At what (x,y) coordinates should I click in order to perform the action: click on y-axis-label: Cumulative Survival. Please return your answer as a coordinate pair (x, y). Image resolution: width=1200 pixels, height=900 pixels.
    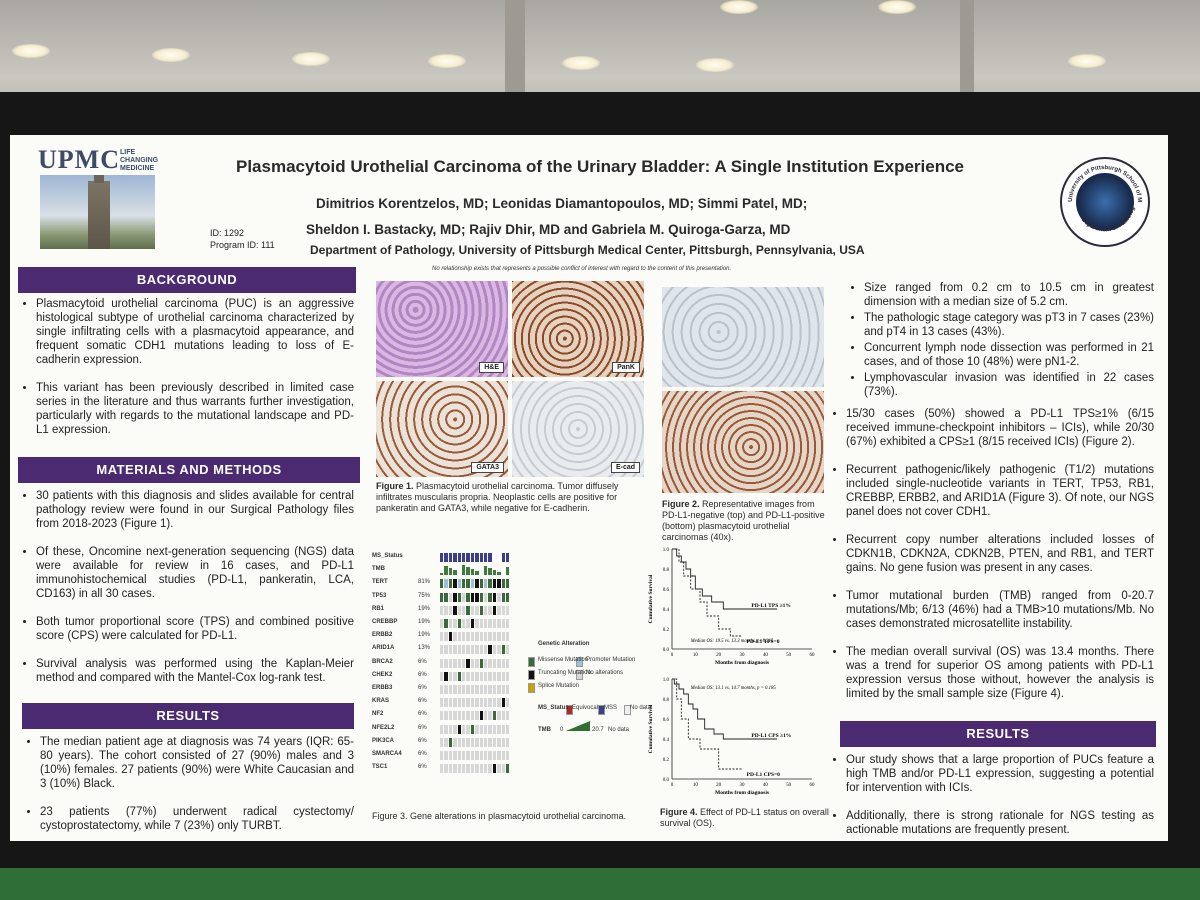
    Looking at the image, I should click on (651, 598).